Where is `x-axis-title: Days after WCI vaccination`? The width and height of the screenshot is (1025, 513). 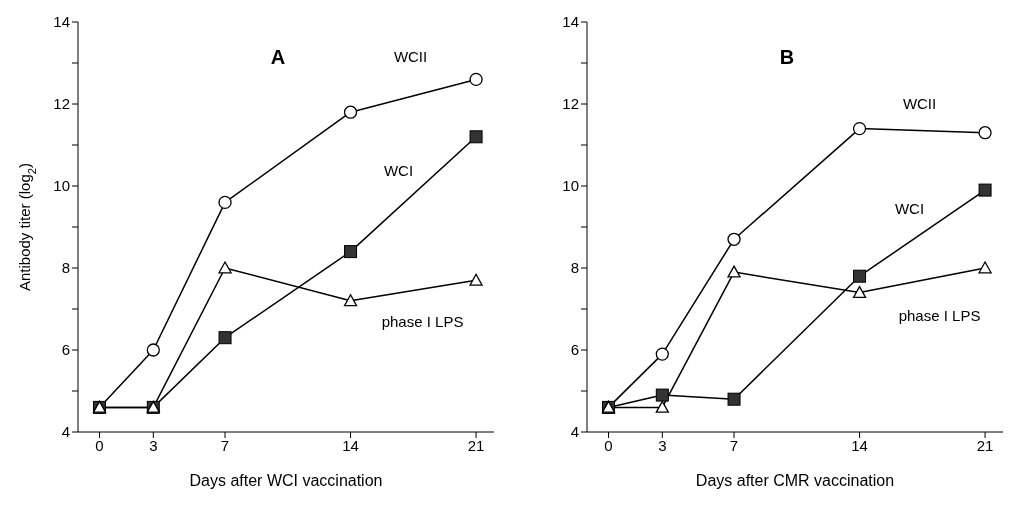 x-axis-title: Days after WCI vaccination is located at coordinates (286, 480).